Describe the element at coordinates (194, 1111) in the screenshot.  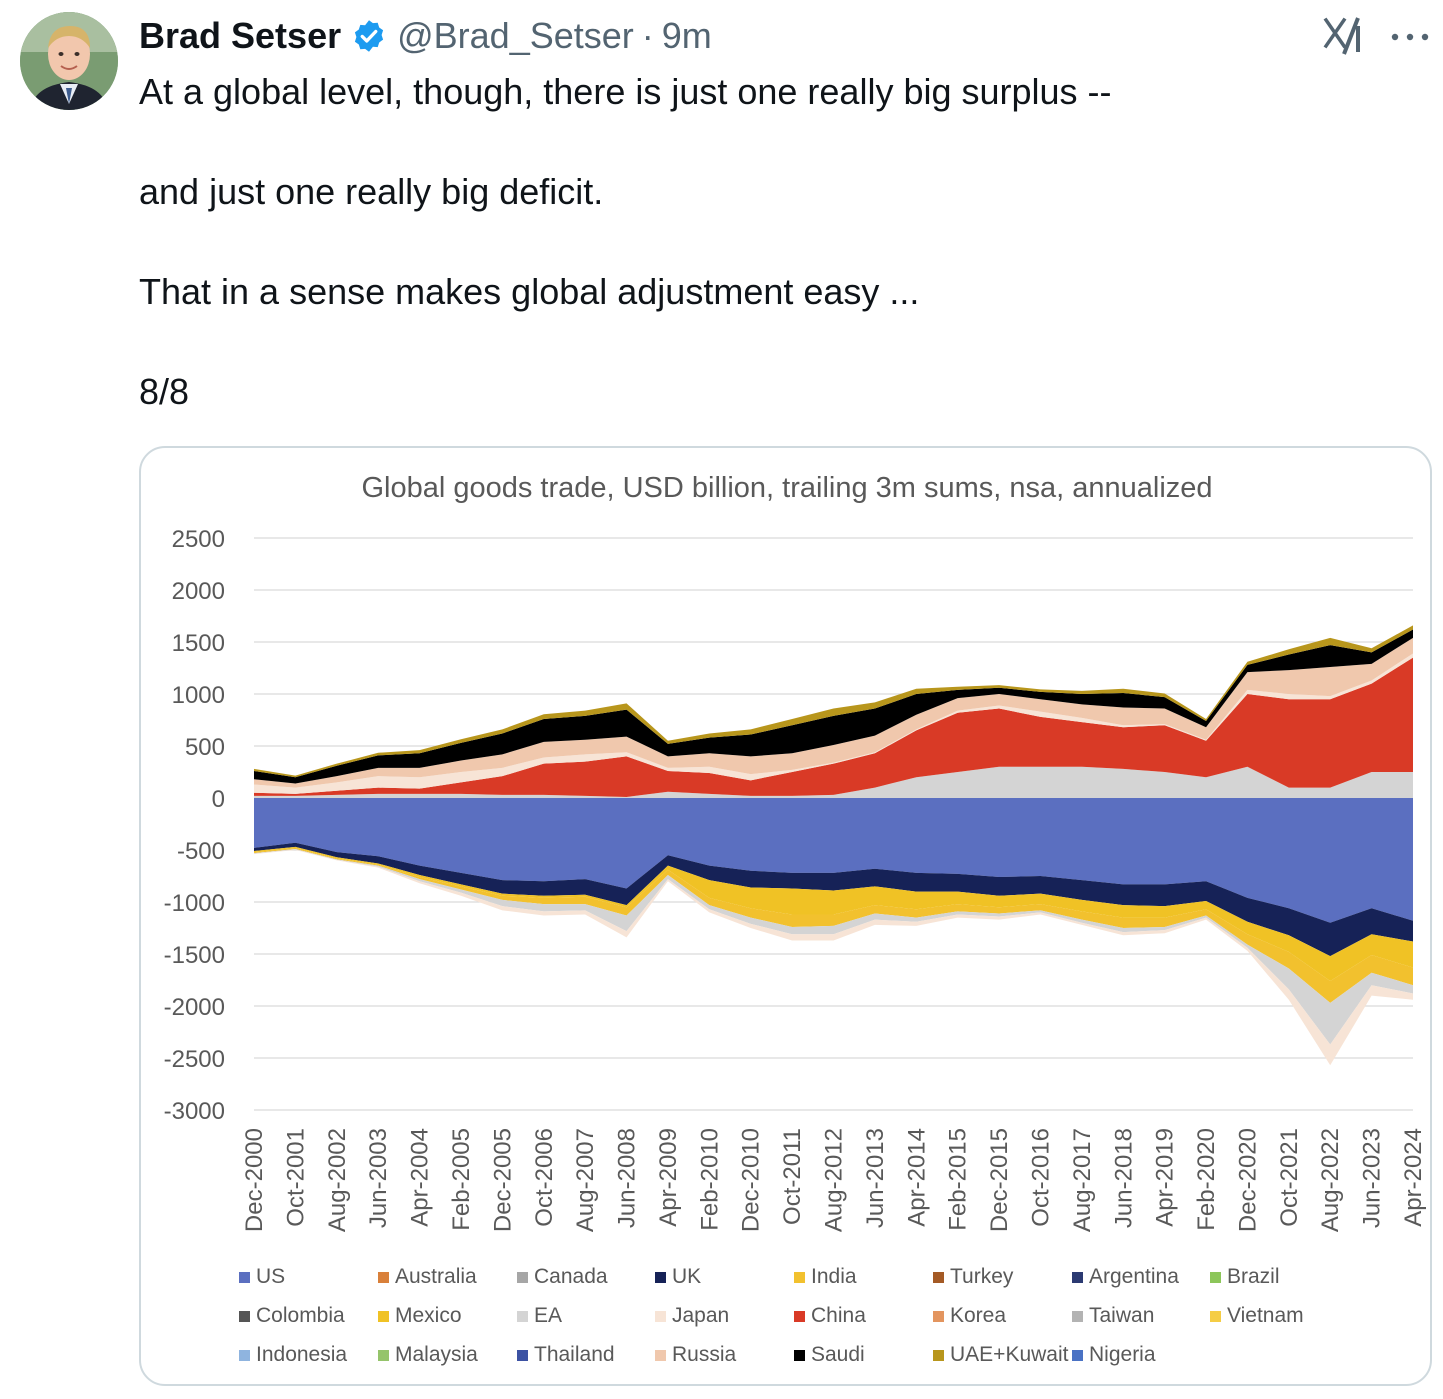
I see `y-tick-label: -3000` at that location.